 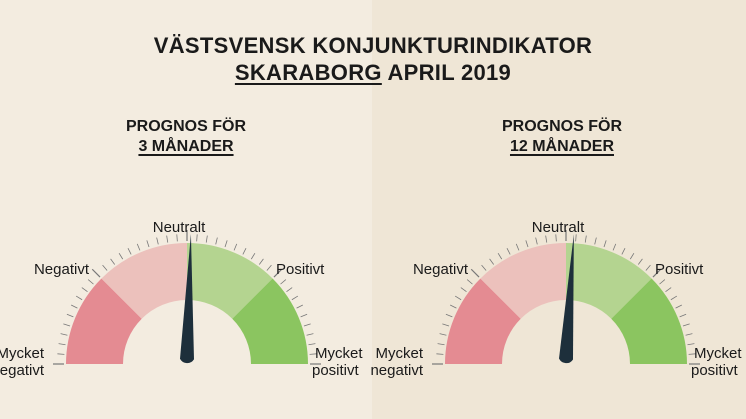 What do you see at coordinates (523, 281) in the screenshot?
I see `gauge-2-segment-negative` at bounding box center [523, 281].